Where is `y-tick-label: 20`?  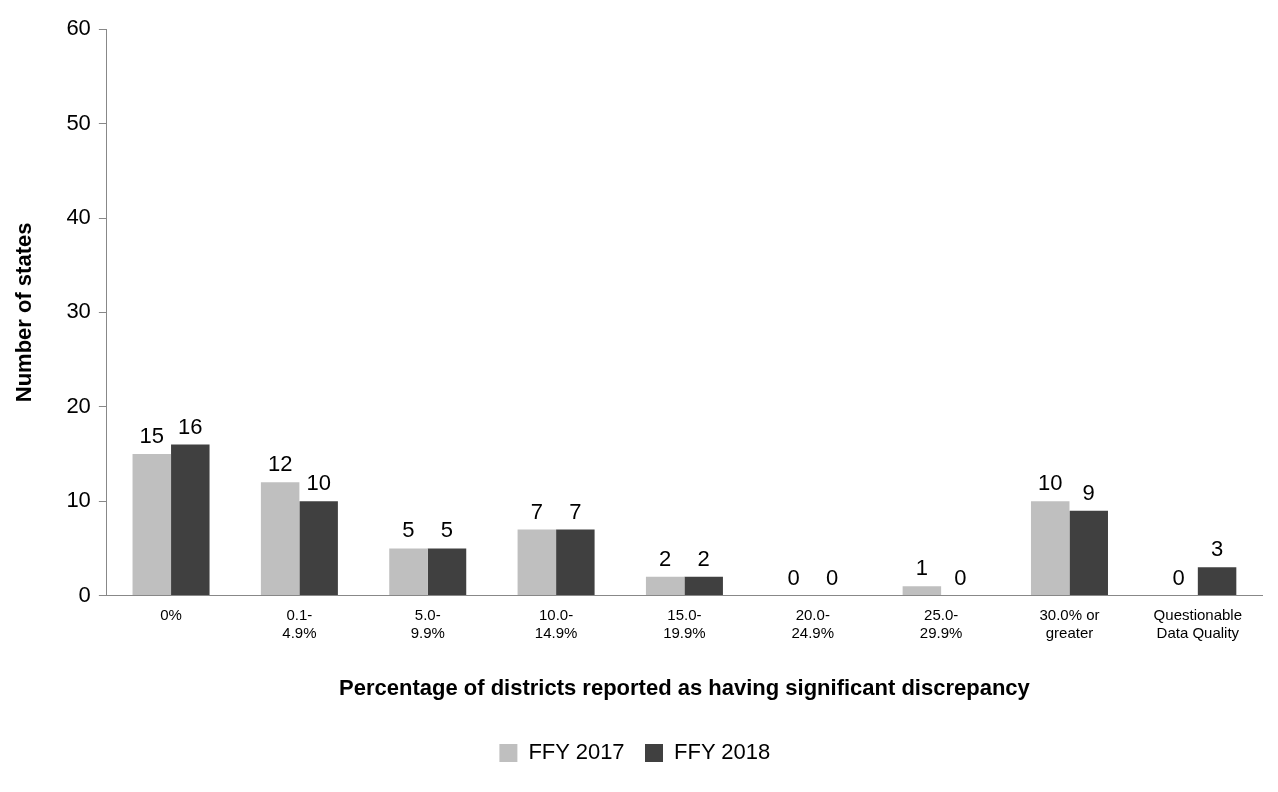 y-tick-label: 20 is located at coordinates (78, 405).